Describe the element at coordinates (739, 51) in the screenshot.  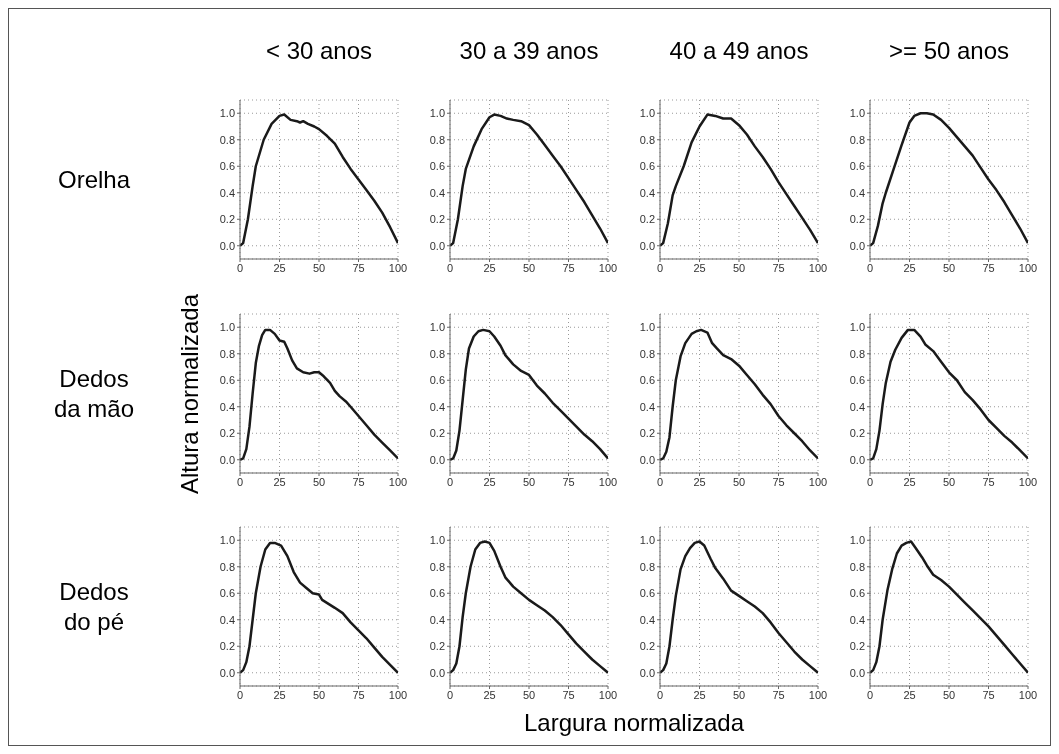
I see `chart-title: 40 a 49 anos` at that location.